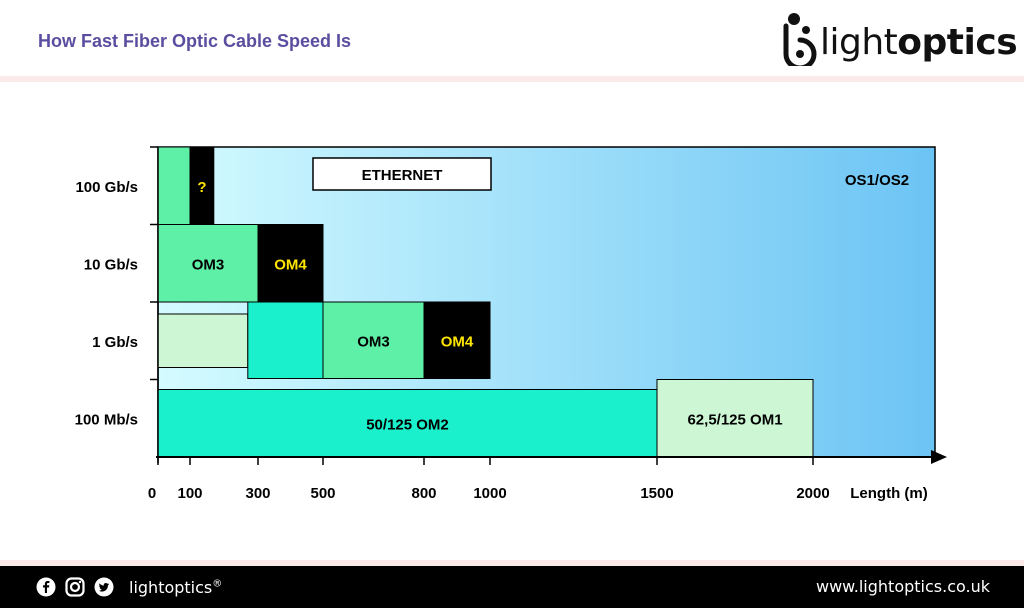 The image size is (1024, 608). Describe the element at coordinates (171, 587) in the screenshot. I see `social-handle-text: lightoptics` at that location.